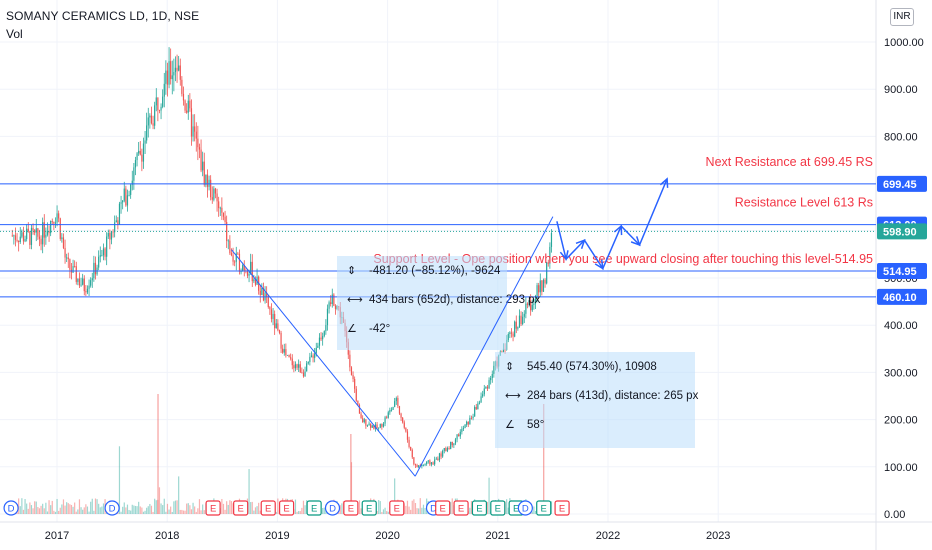 This screenshot has height=550, width=932. What do you see at coordinates (901, 326) in the screenshot?
I see `price-tick-label: 400.00` at bounding box center [901, 326].